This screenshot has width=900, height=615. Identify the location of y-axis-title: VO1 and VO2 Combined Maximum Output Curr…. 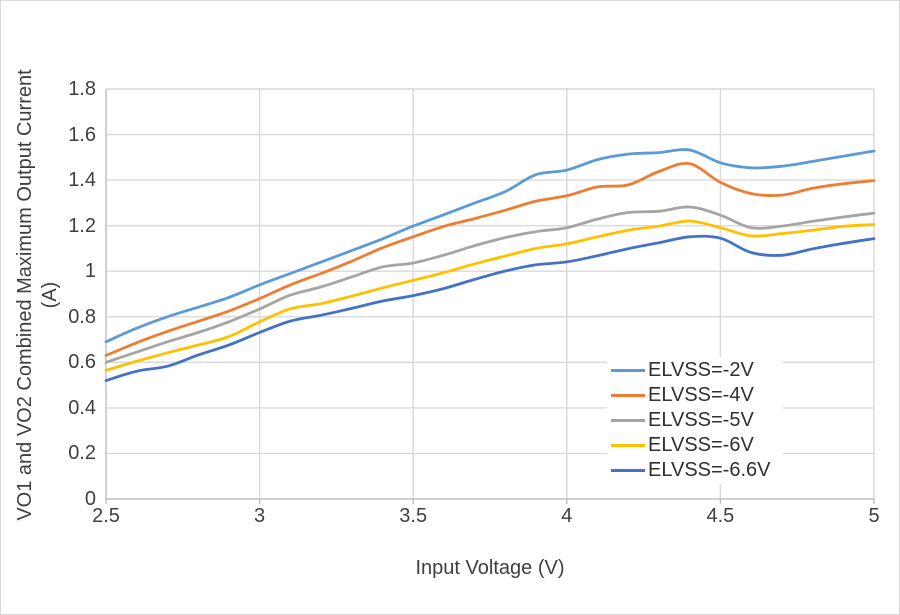
(38, 295).